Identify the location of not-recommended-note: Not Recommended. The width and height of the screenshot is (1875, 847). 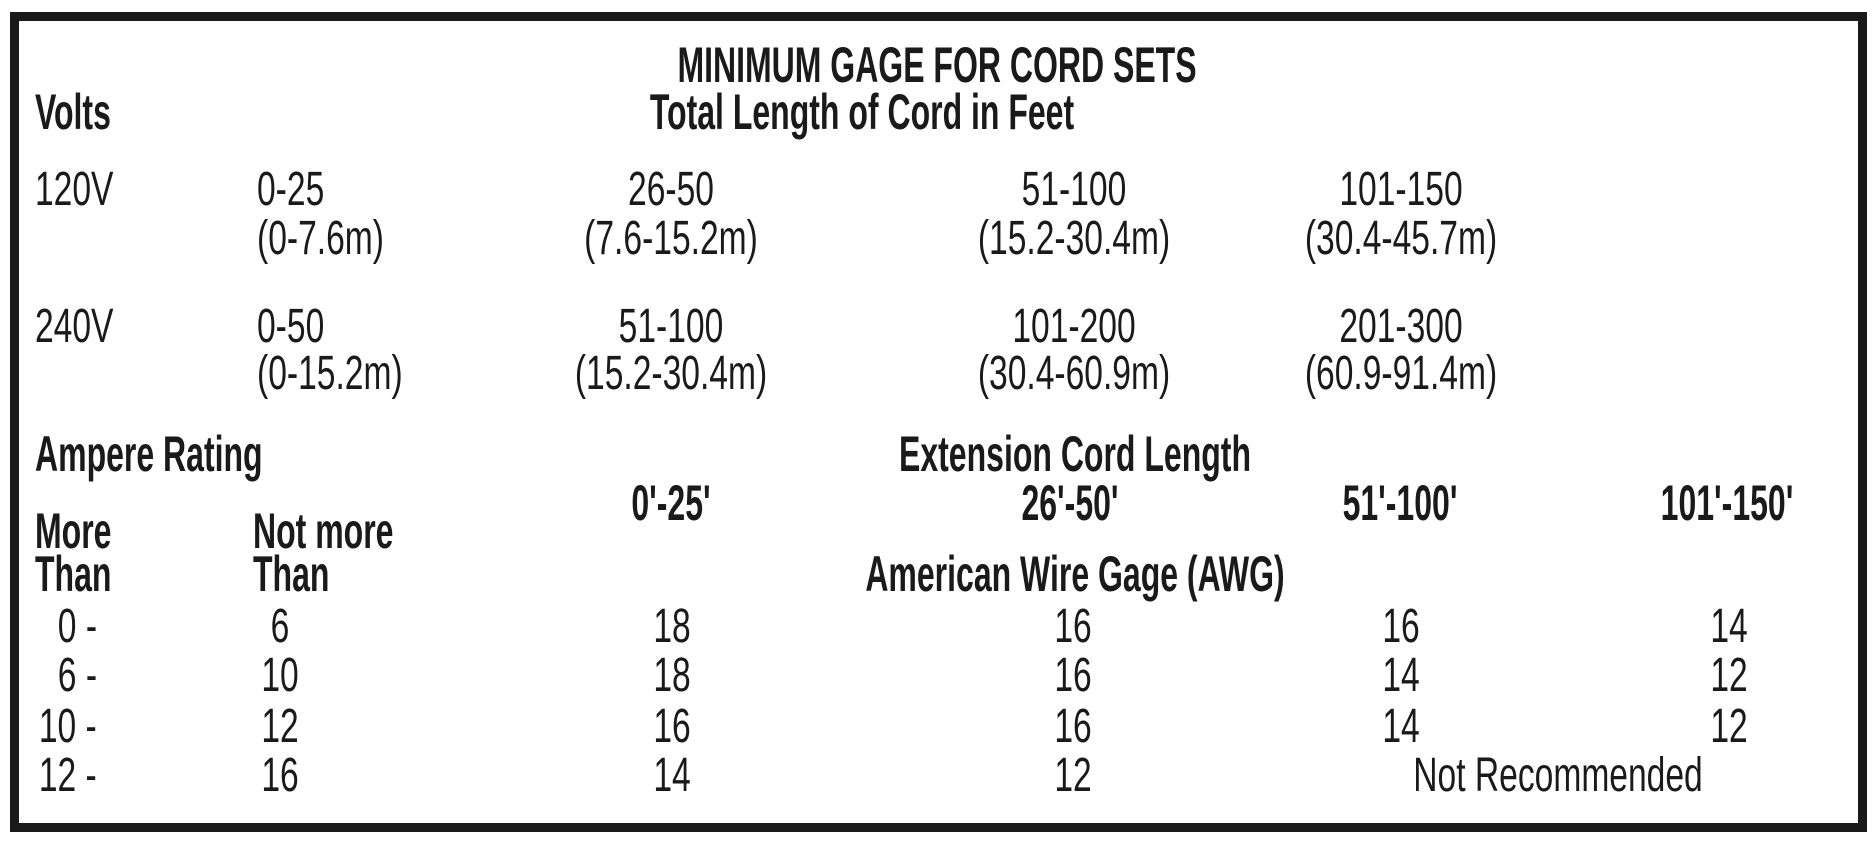
(1558, 775).